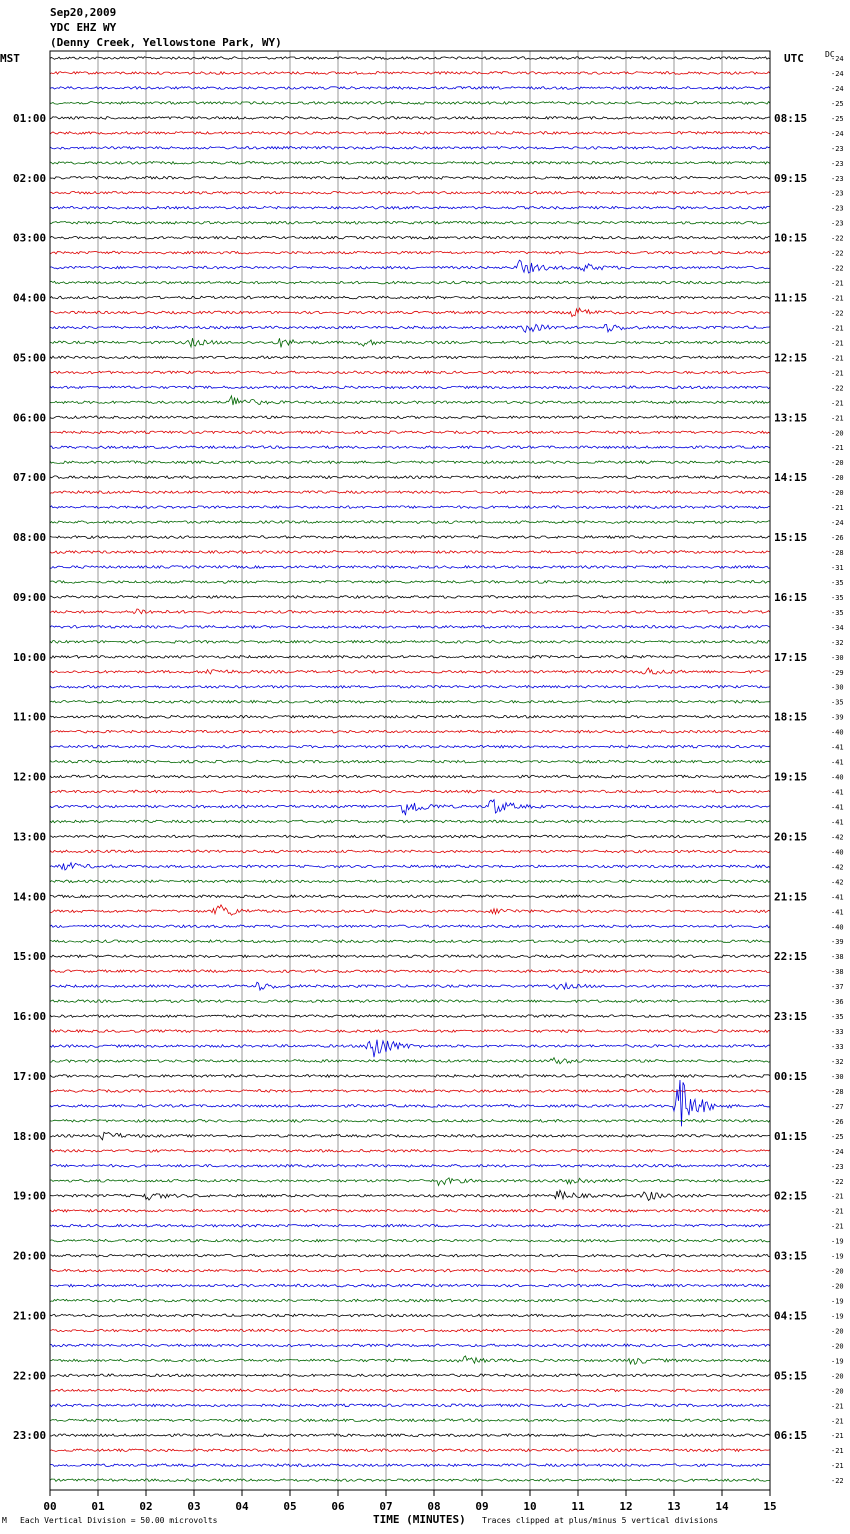  I want to click on left-hour-label: 09:00, so click(29, 597).